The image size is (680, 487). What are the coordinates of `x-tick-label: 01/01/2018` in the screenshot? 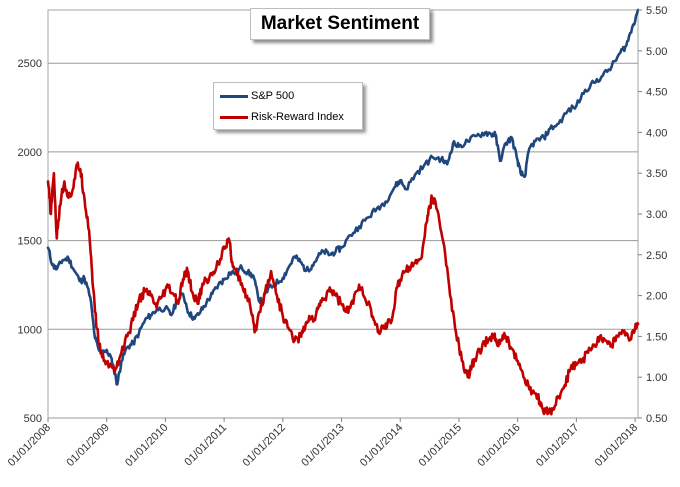 It's located at (616, 445).